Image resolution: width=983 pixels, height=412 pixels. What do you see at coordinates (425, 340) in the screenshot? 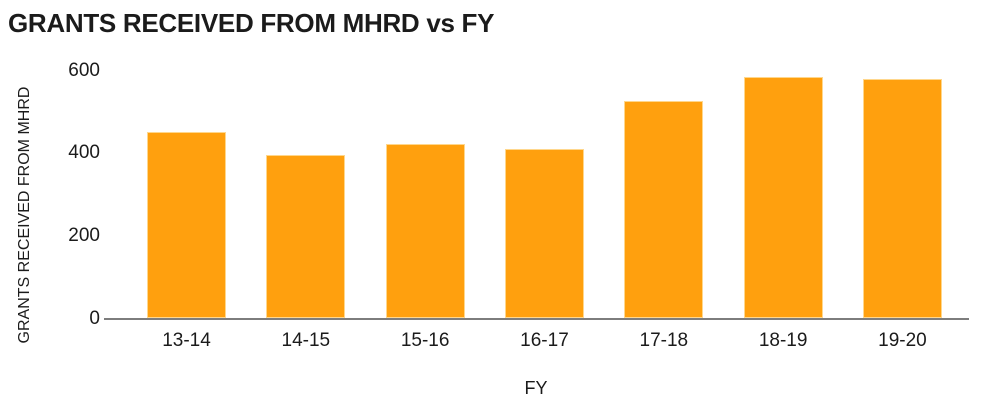
I see `x-tick-label: 15-16` at bounding box center [425, 340].